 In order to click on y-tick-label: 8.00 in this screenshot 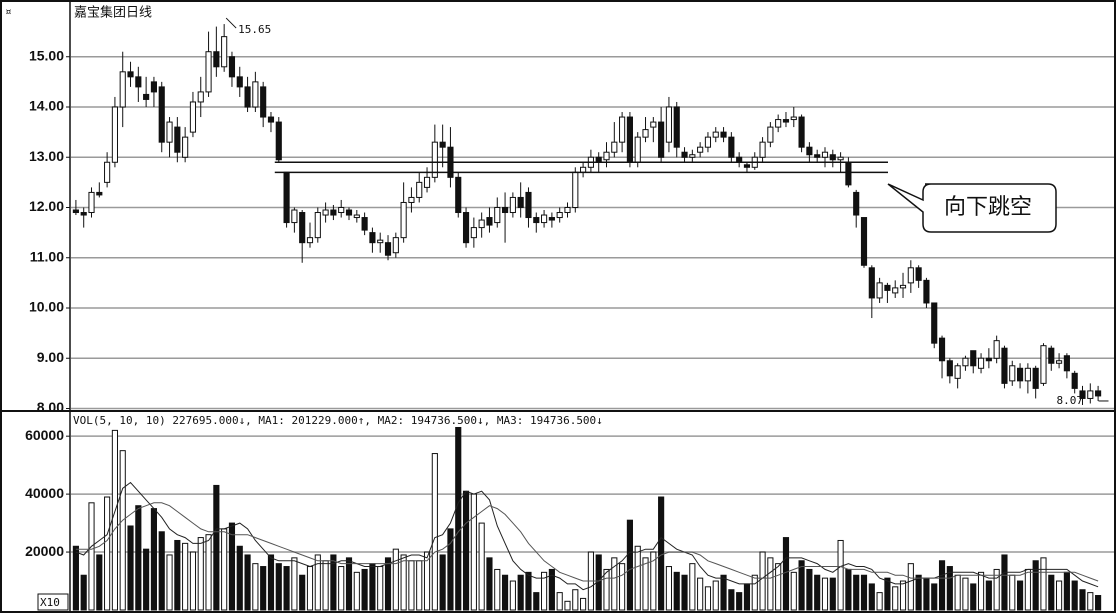, I will do `click(50, 407)`.